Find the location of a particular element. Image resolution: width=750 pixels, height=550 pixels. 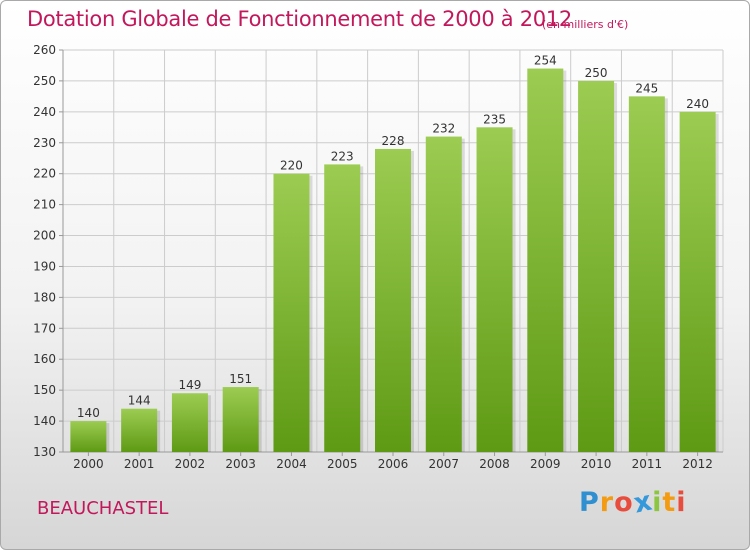

x-tick-label: 2008 is located at coordinates (494, 464).